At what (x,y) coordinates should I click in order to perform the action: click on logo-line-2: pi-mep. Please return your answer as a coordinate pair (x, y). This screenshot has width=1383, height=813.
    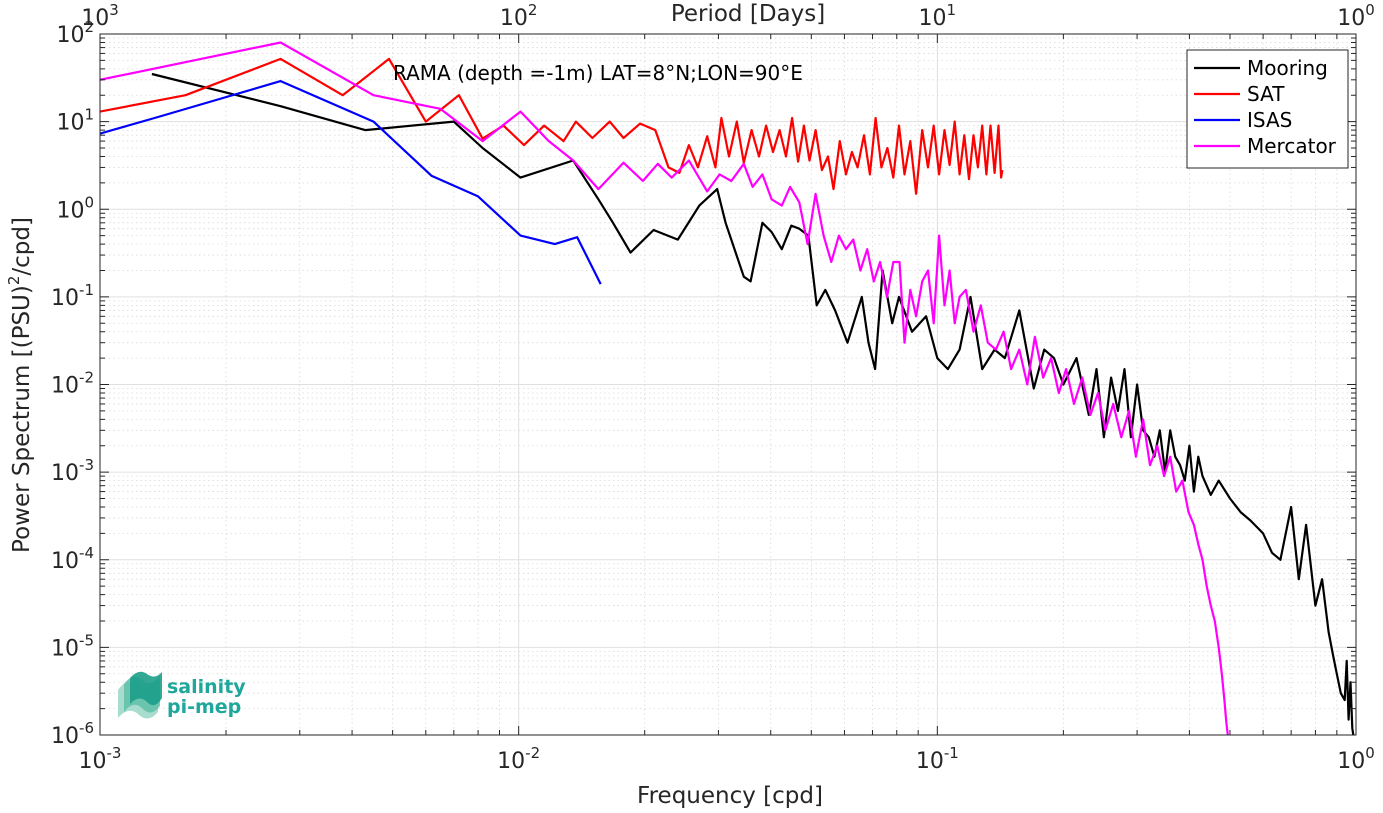
    Looking at the image, I should click on (204, 707).